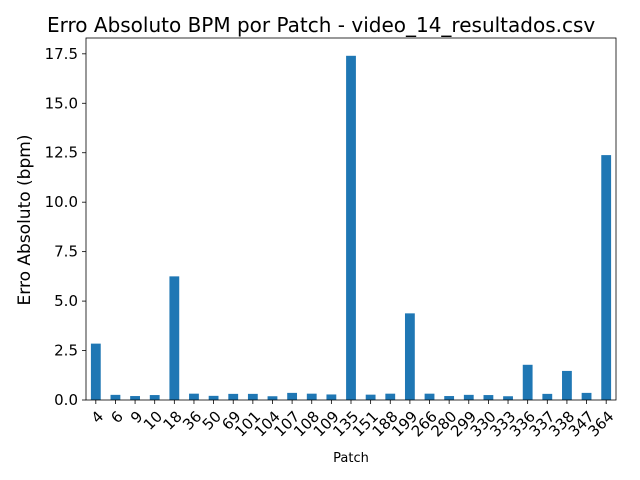  I want to click on y-tick-label: 12.5, so click(61, 153).